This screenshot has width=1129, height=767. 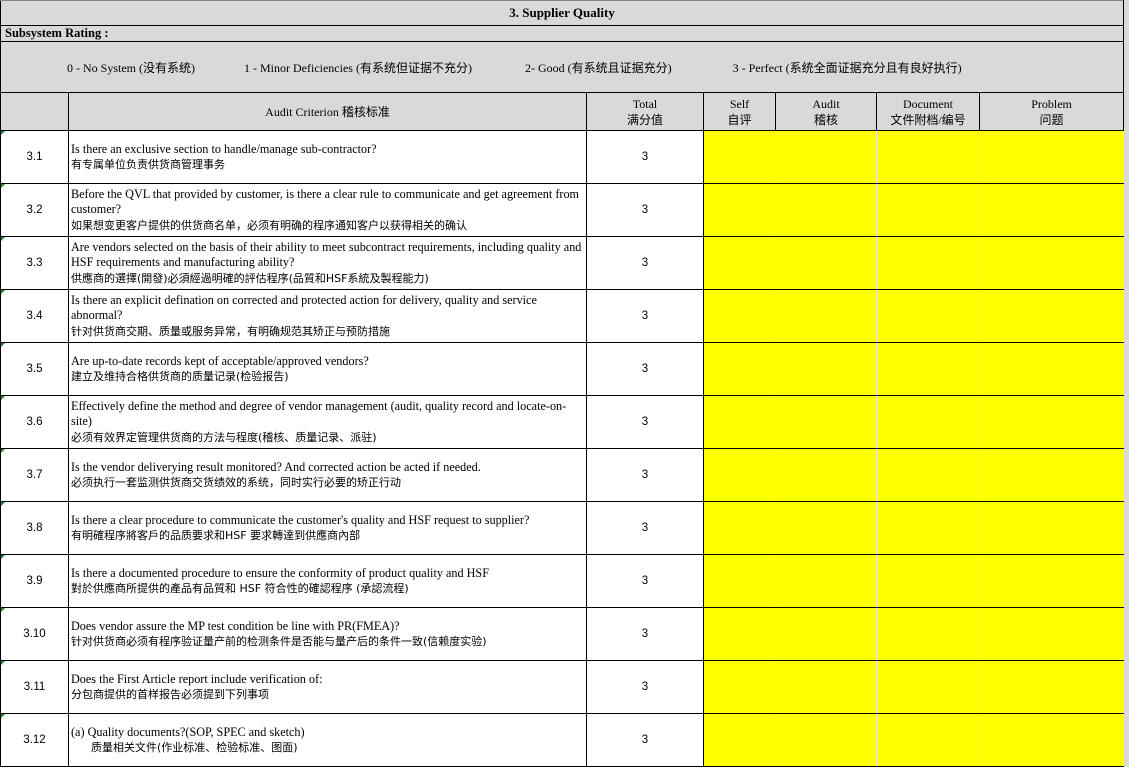 What do you see at coordinates (739, 103) in the screenshot?
I see `header-self-en: Self` at bounding box center [739, 103].